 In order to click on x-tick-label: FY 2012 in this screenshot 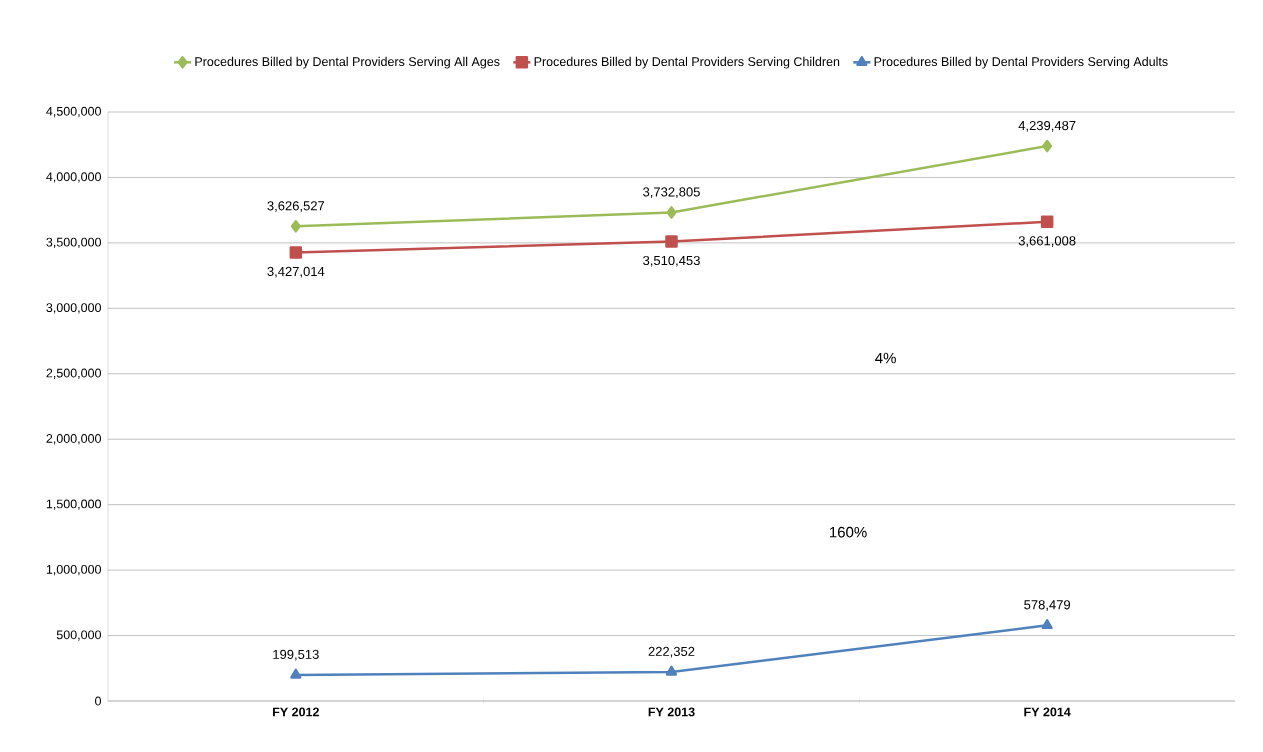, I will do `click(296, 712)`.